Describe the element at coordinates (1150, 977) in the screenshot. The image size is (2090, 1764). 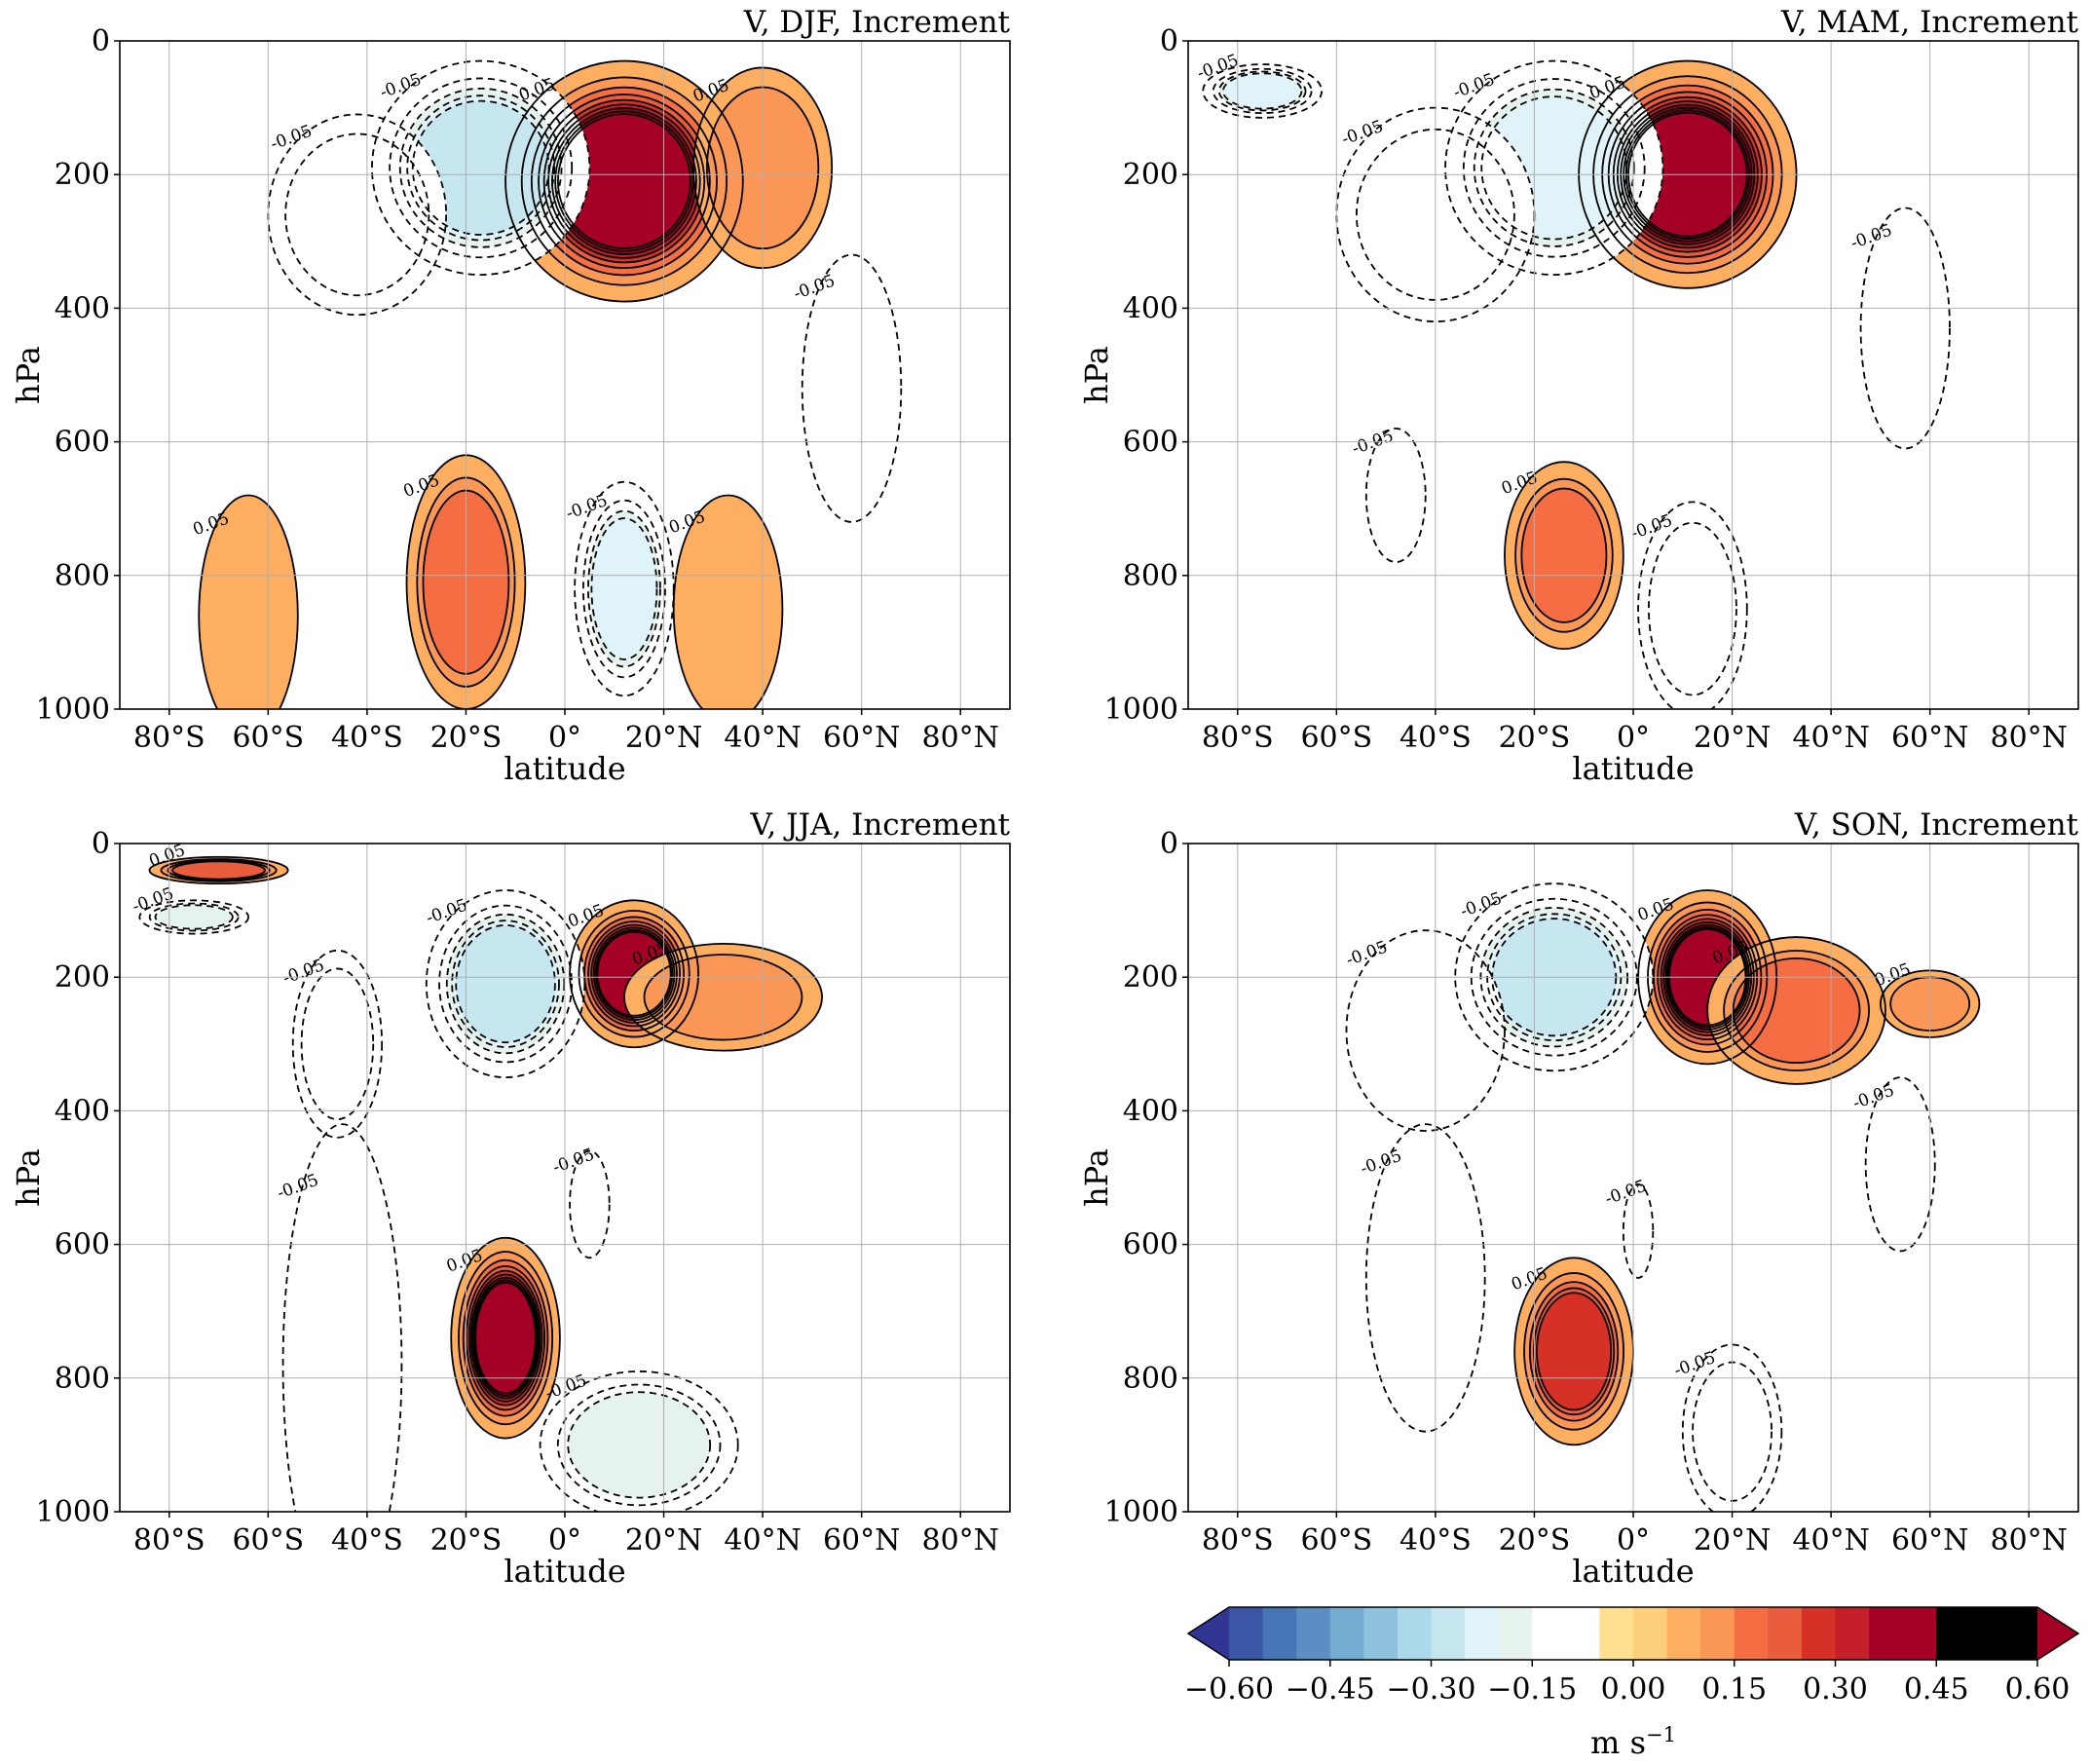
I see `y-tick-label: 200` at that location.